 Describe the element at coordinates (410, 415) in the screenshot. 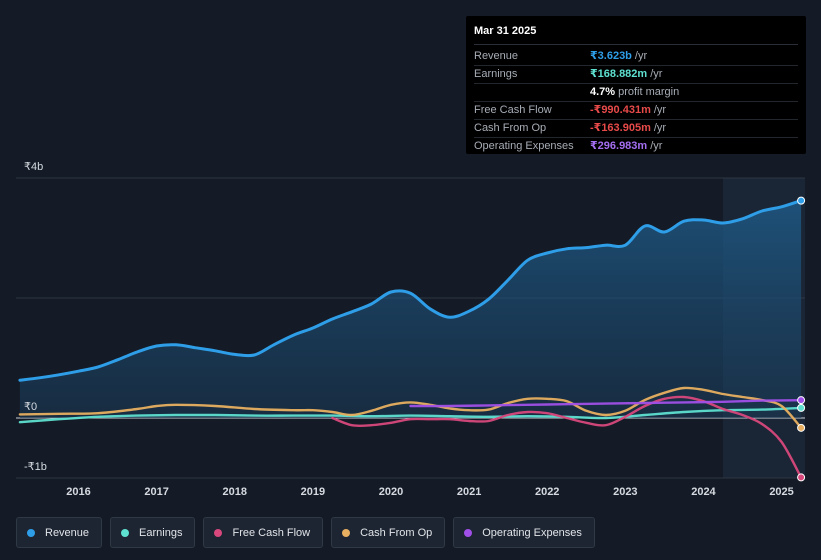

I see `series-line-earnings` at that location.